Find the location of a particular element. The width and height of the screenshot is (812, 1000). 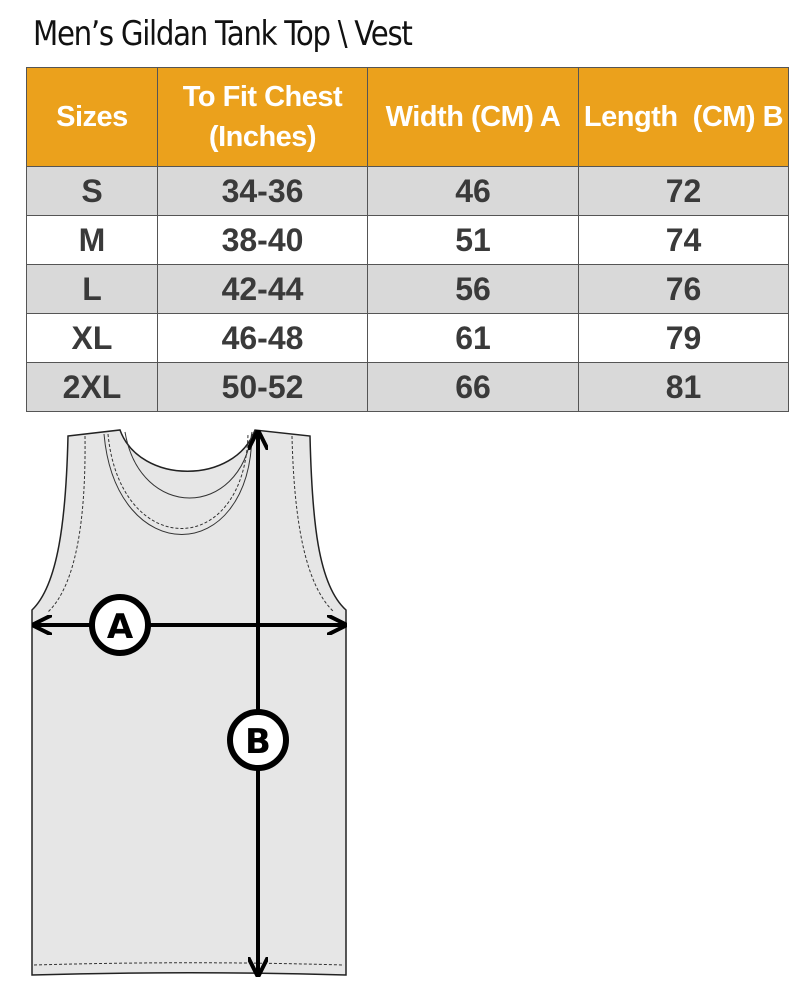

header-length: Length (CM) B is located at coordinates (683, 117).